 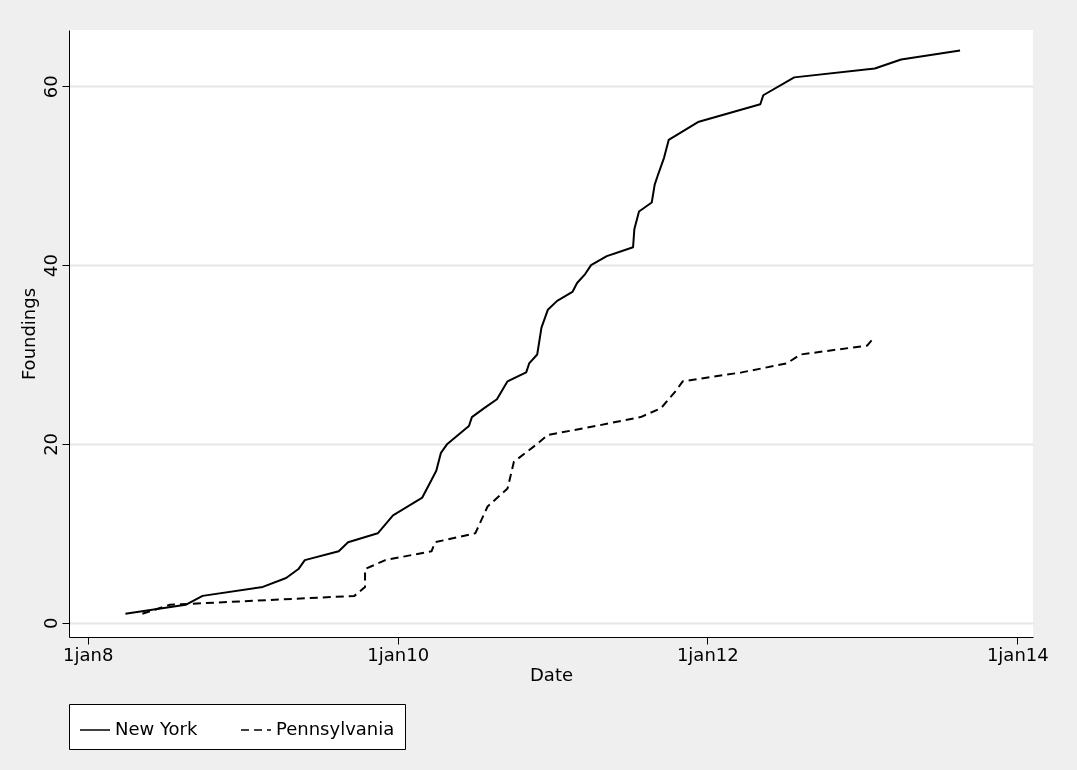 What do you see at coordinates (50, 266) in the screenshot?
I see `y-tick-label: 40` at bounding box center [50, 266].